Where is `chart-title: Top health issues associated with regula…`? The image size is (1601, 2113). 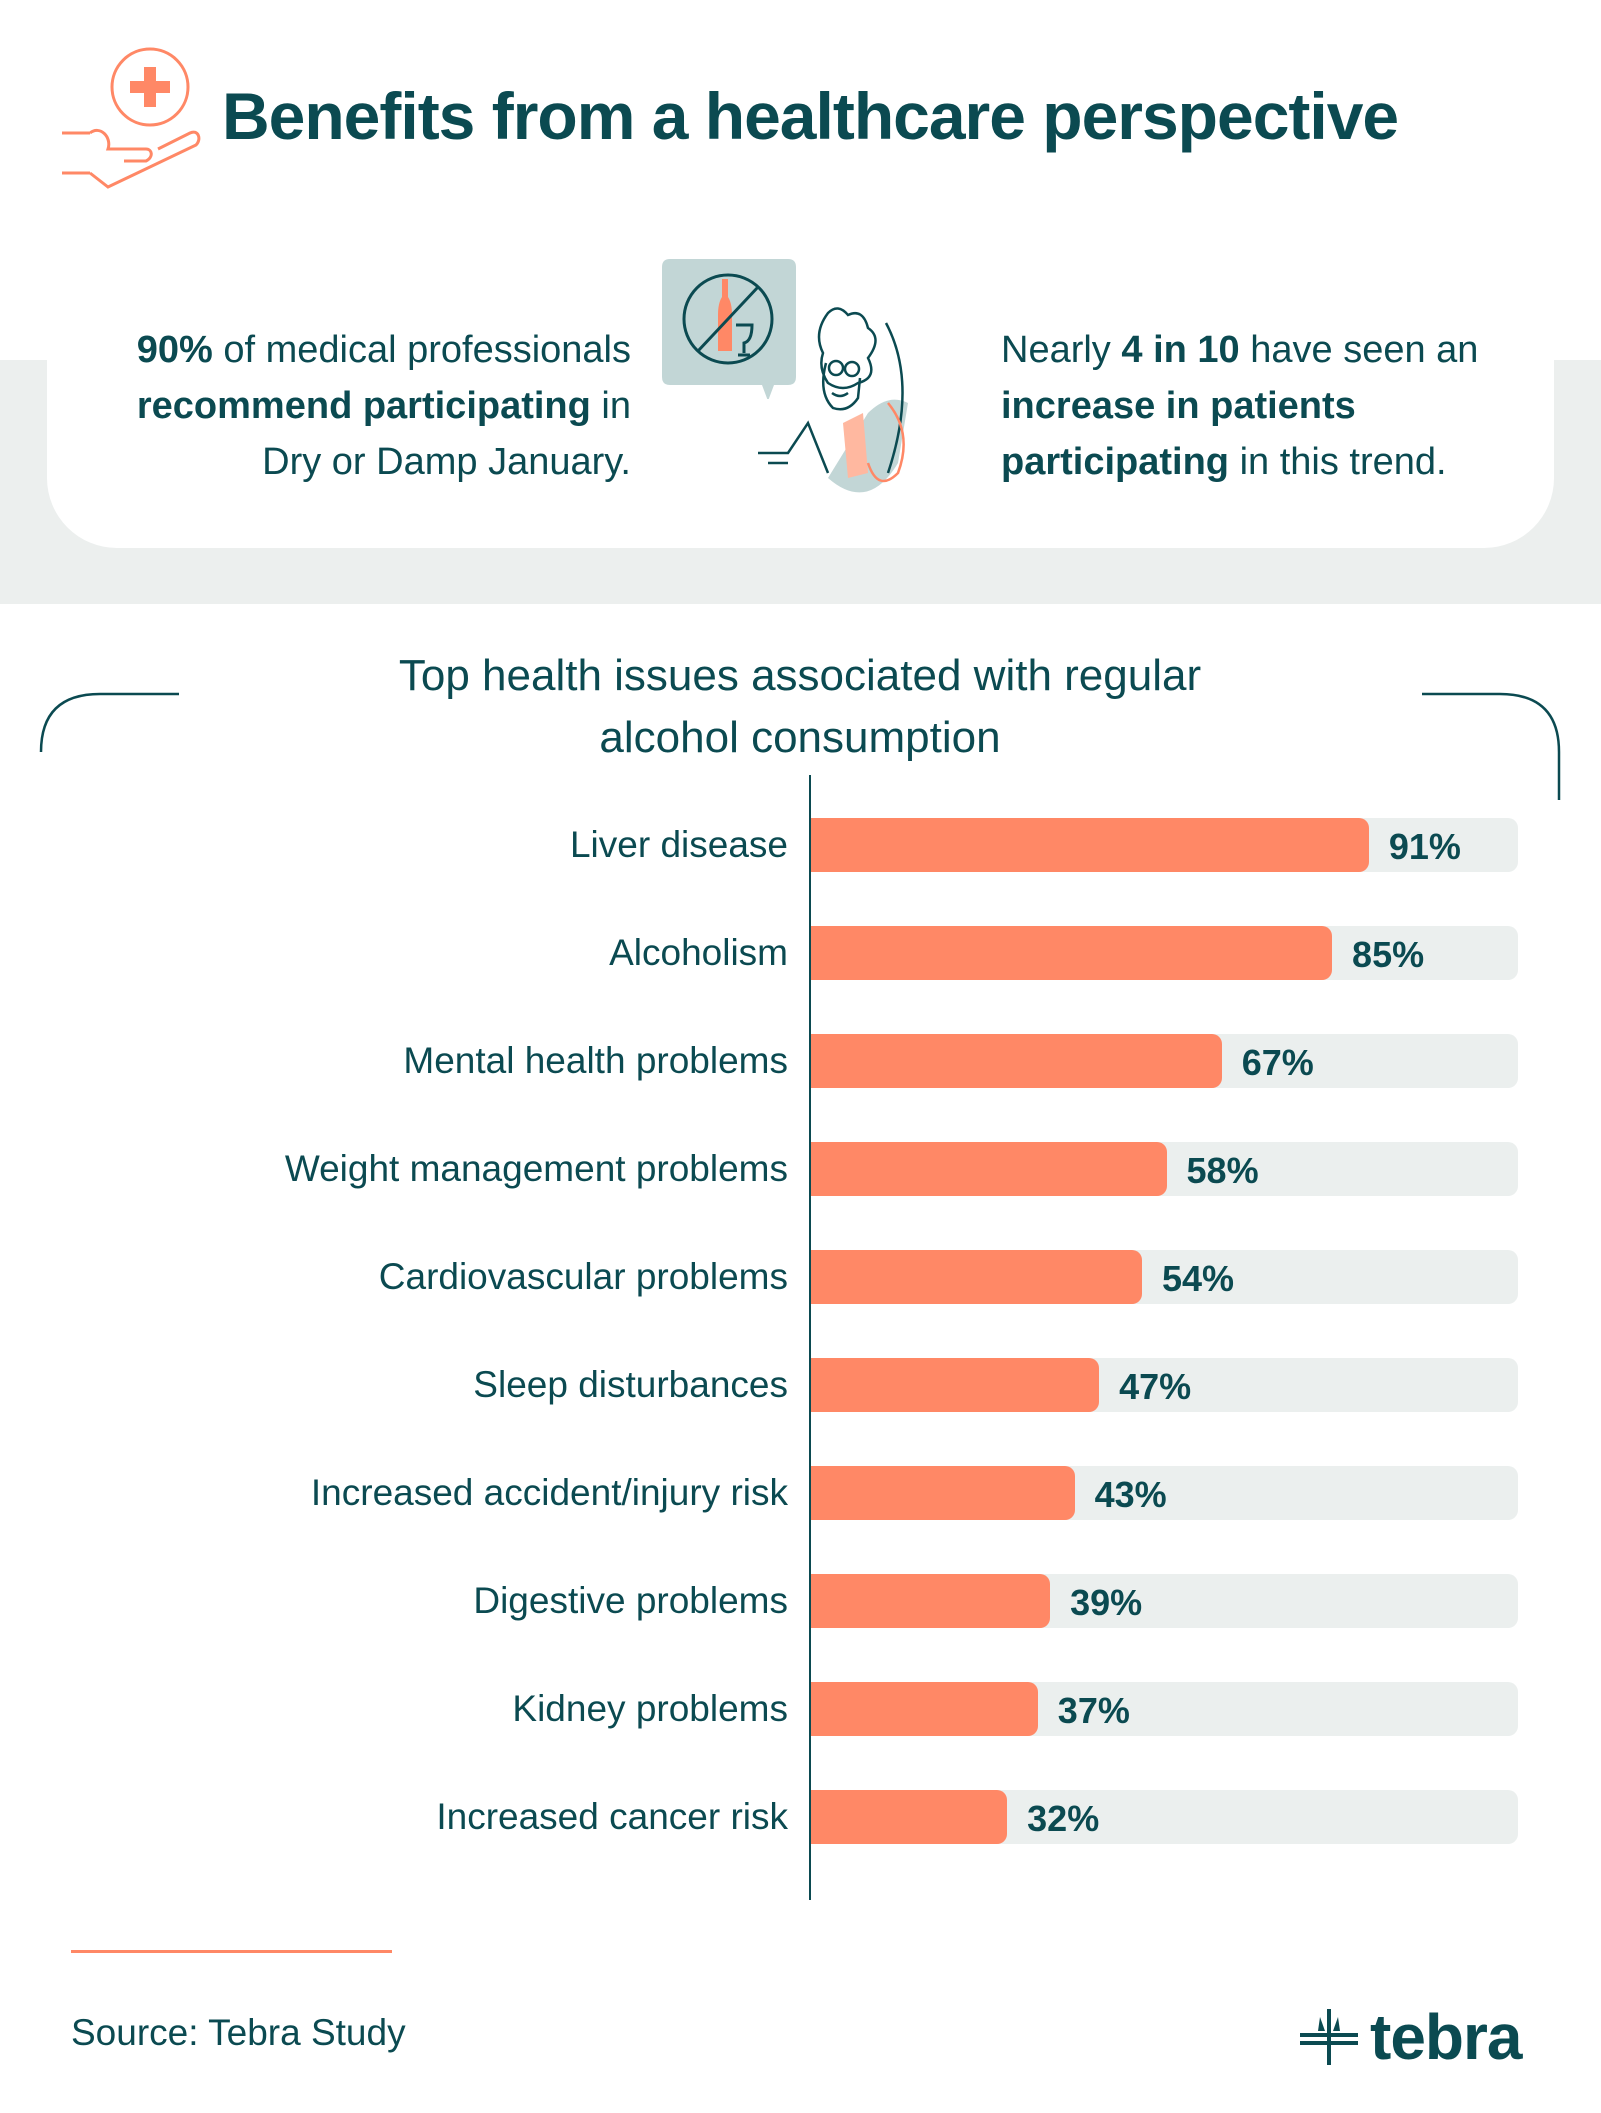
chart-title: Top health issues associated with regula… is located at coordinates (800, 707).